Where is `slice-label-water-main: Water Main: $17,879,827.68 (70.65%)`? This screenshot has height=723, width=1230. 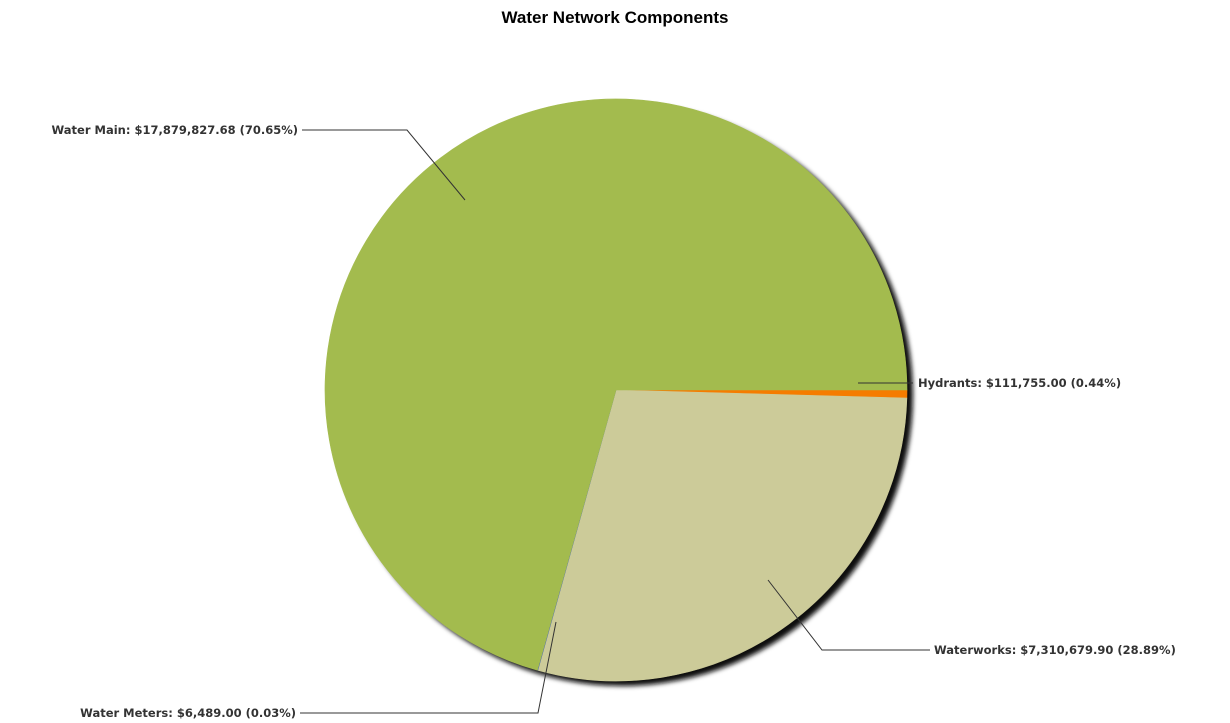
slice-label-water-main: Water Main: $17,879,827.68 (70.65%) is located at coordinates (175, 130).